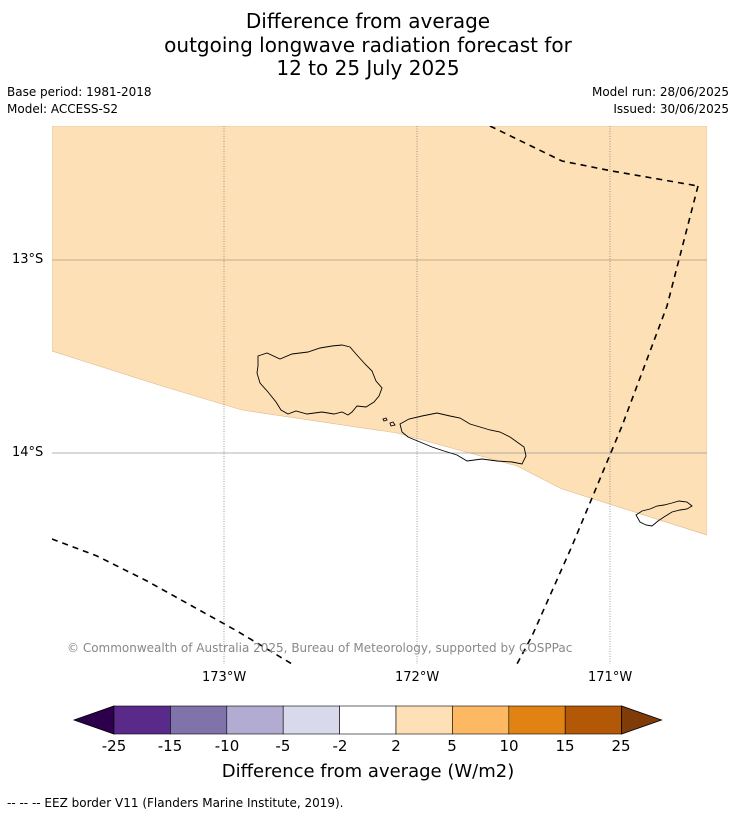 Image resolution: width=736 pixels, height=816 pixels. Describe the element at coordinates (368, 68) in the screenshot. I see `title-line-3: 12 to 25 July 2025` at that location.